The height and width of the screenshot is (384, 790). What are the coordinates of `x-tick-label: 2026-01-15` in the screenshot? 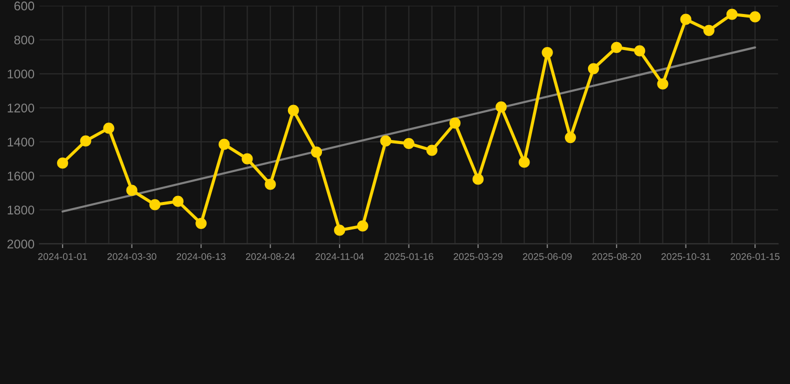 It's located at (755, 256).